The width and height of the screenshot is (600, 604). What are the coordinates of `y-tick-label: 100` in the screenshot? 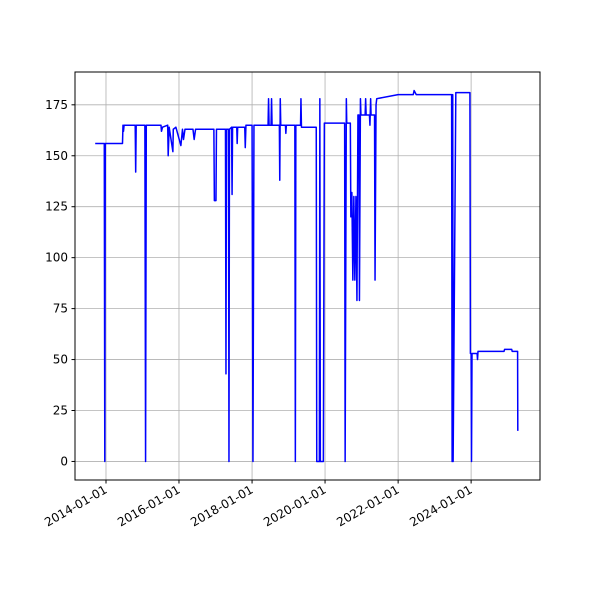 It's located at (56, 258).